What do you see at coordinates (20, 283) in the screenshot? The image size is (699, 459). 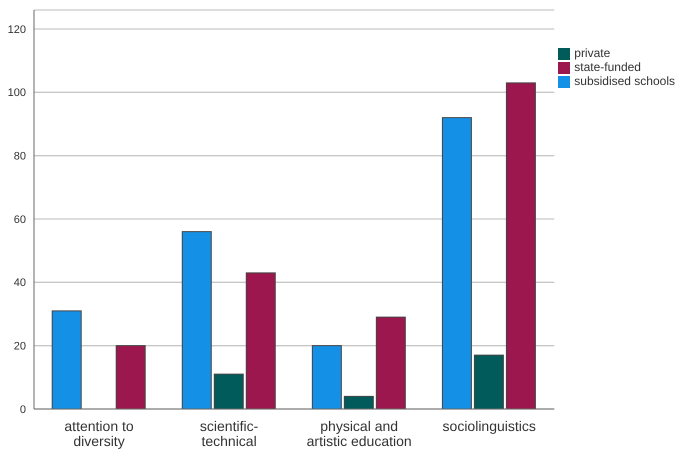 I see `y-tick-label: 40` at bounding box center [20, 283].